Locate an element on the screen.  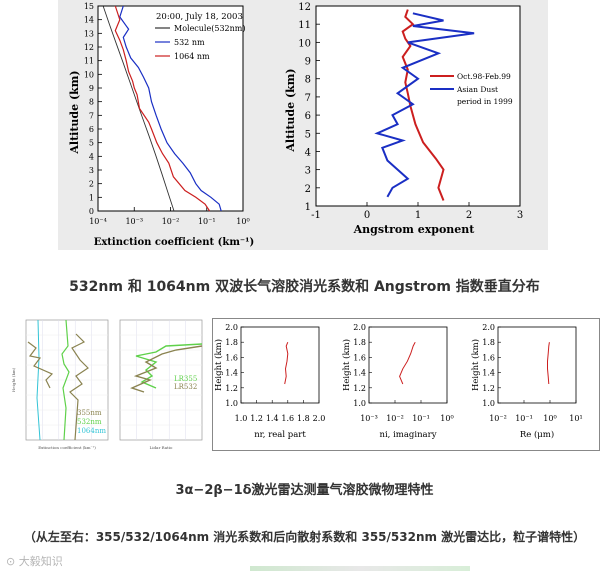
legend-lr532: LR532 is located at coordinates (185, 387).